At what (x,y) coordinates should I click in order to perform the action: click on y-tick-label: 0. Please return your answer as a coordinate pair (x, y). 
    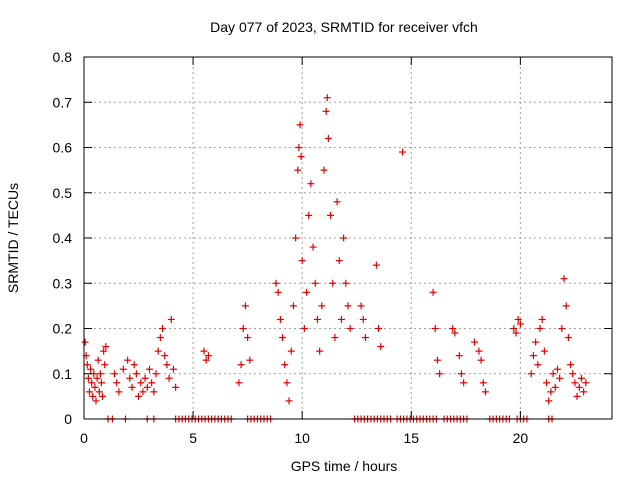
    Looking at the image, I should click on (68, 419).